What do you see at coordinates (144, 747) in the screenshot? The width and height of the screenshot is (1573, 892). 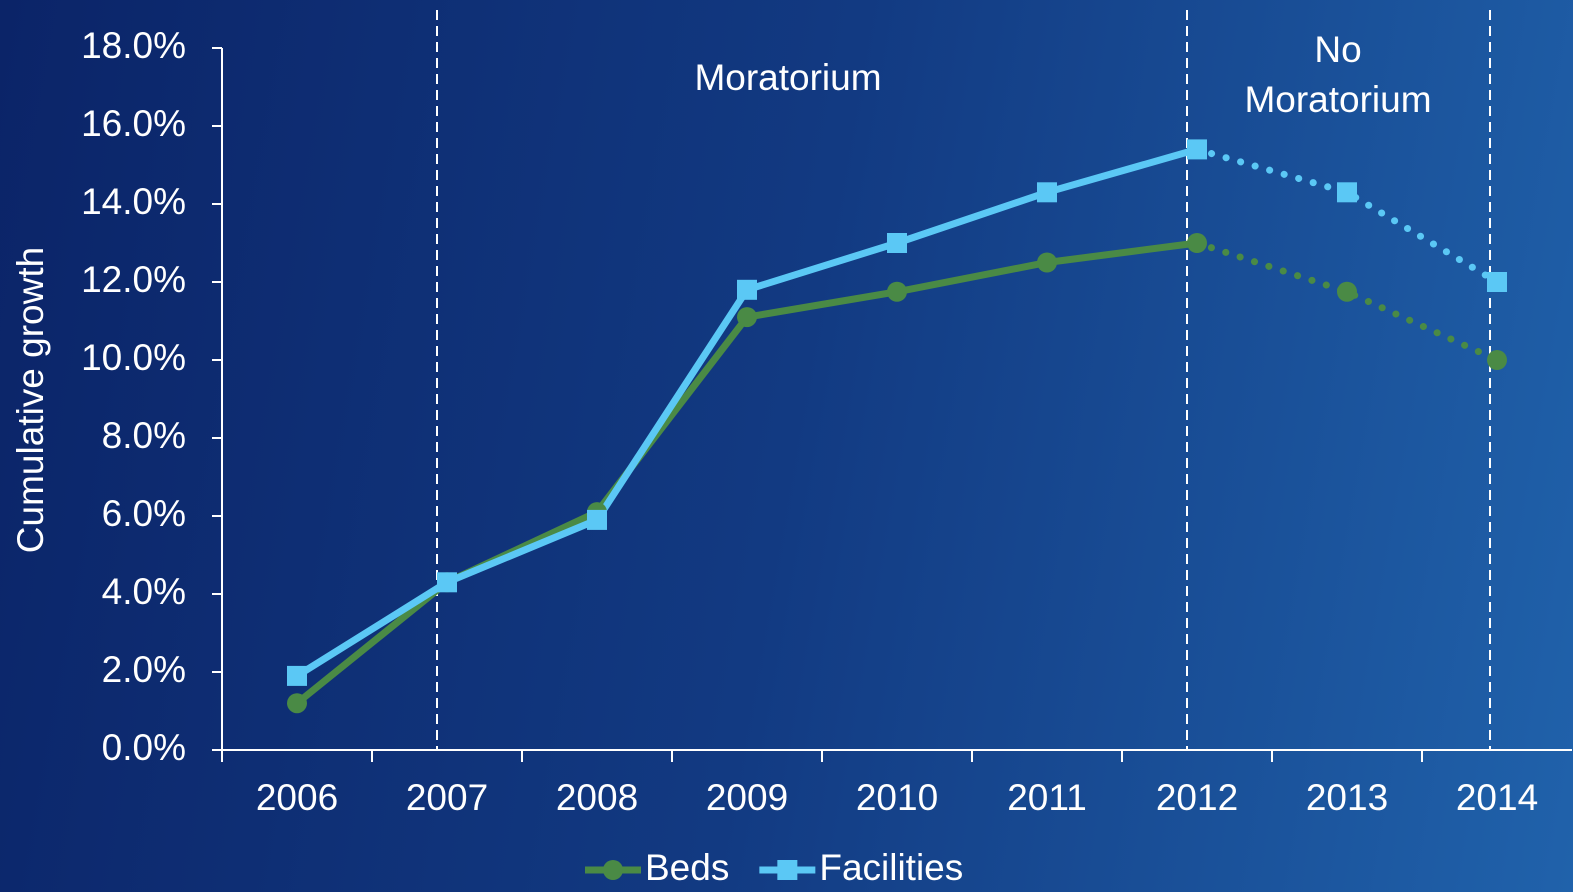 I see `y-tick-label: 0.0%` at bounding box center [144, 747].